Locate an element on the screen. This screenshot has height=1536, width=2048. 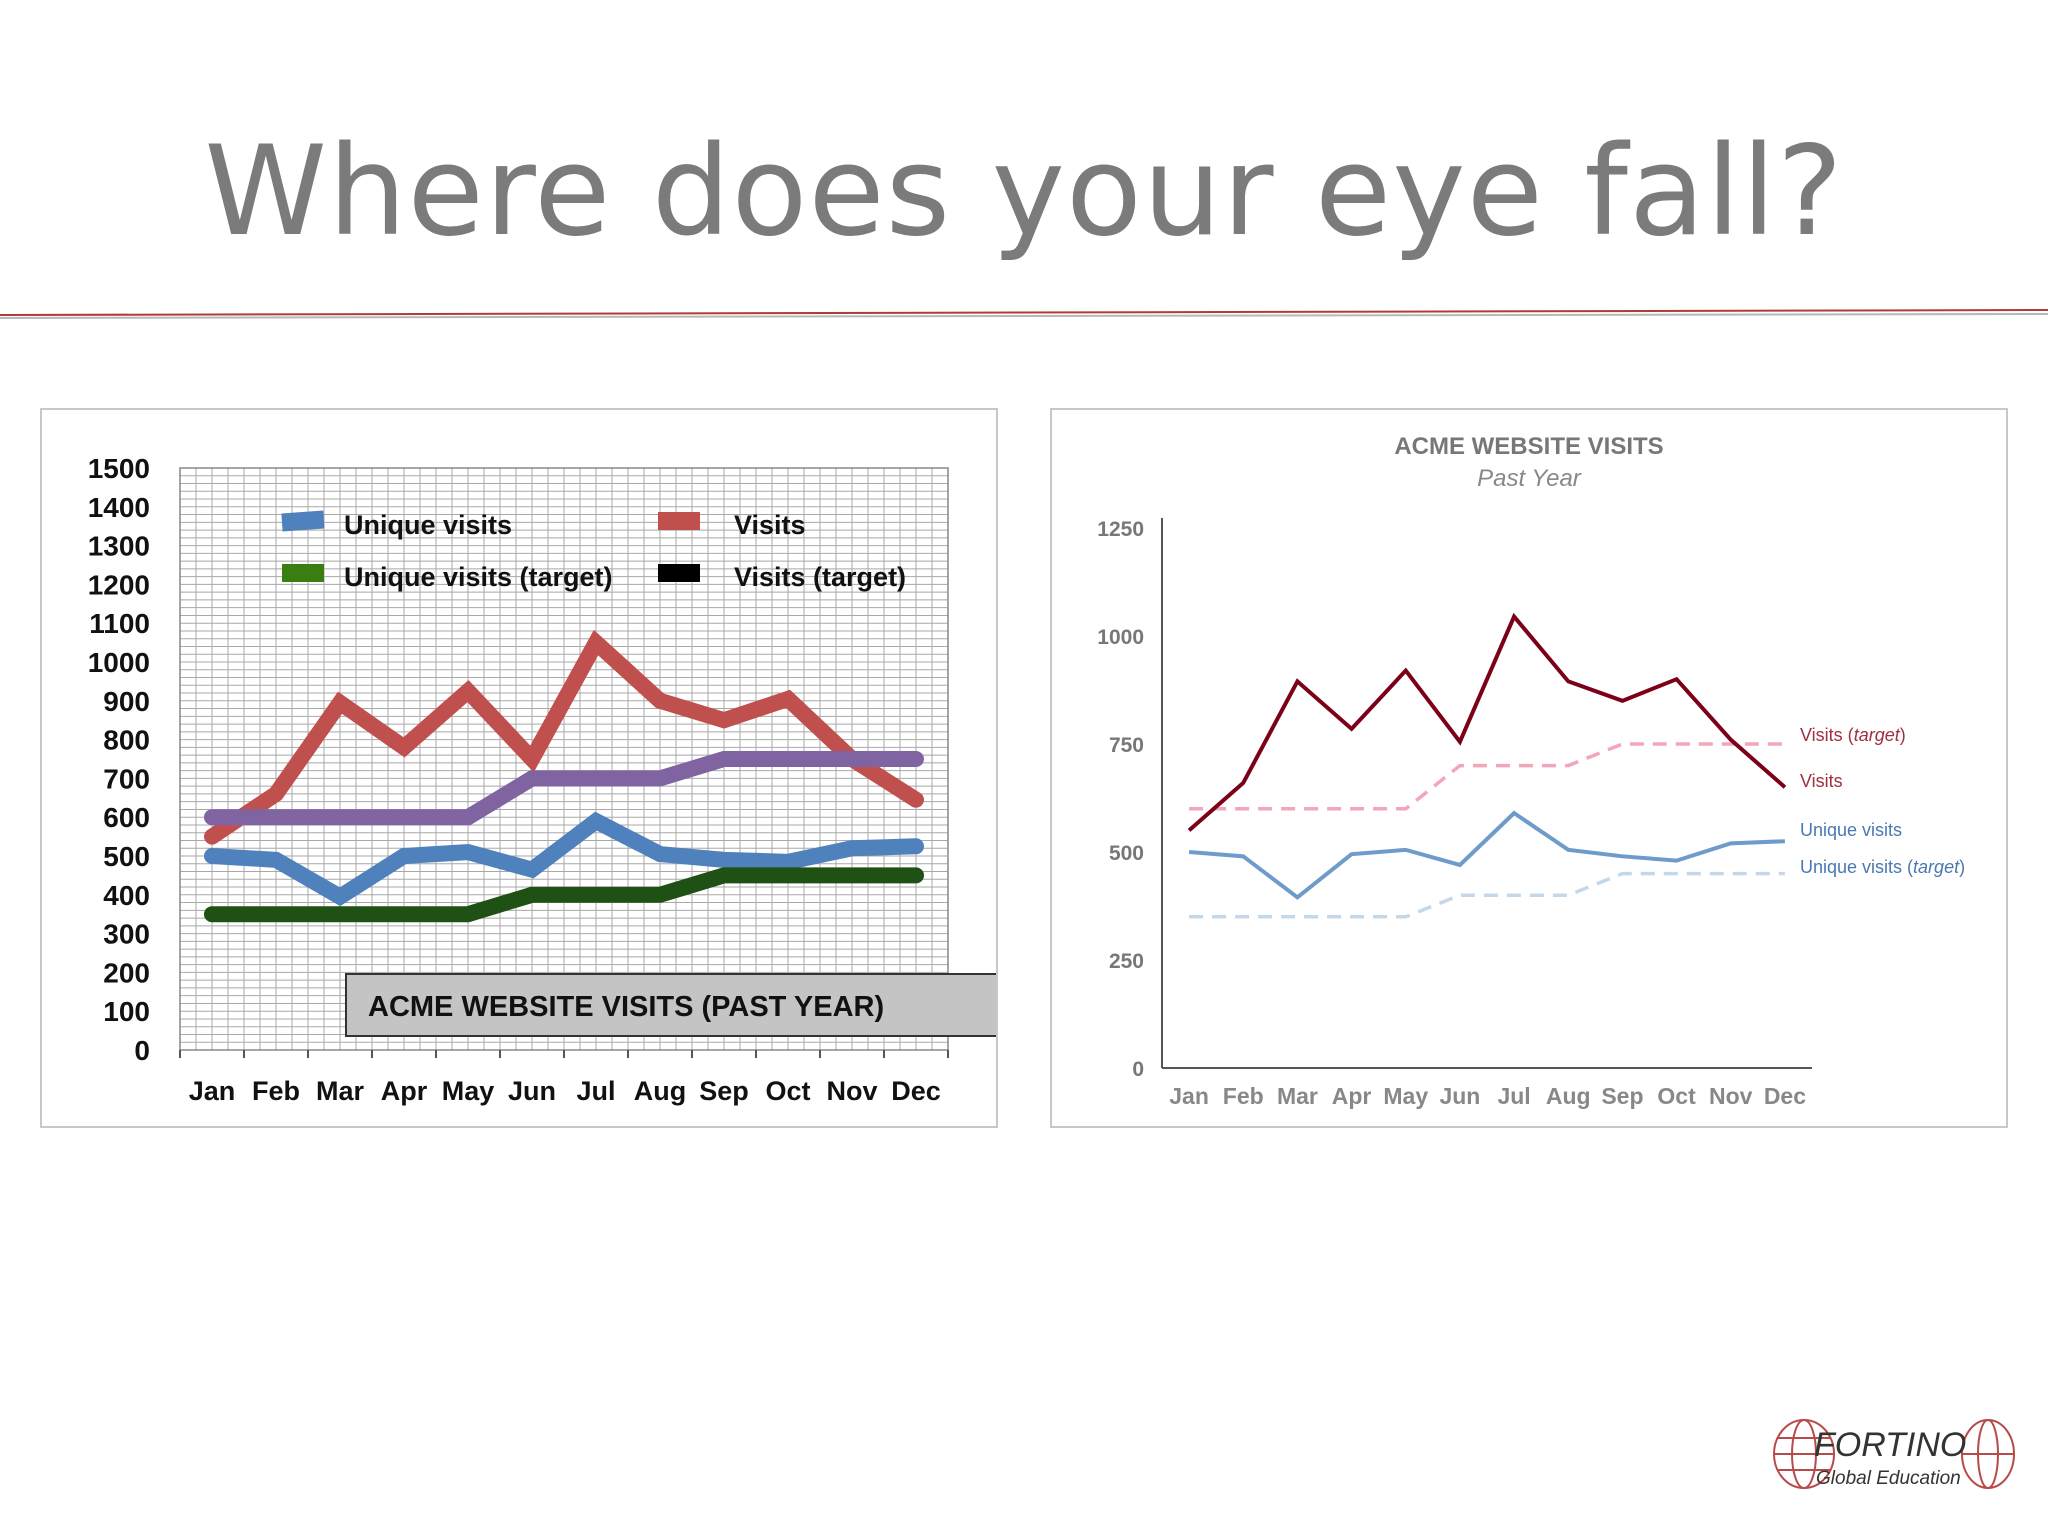
y-tick-label: 1300 is located at coordinates (119, 546).